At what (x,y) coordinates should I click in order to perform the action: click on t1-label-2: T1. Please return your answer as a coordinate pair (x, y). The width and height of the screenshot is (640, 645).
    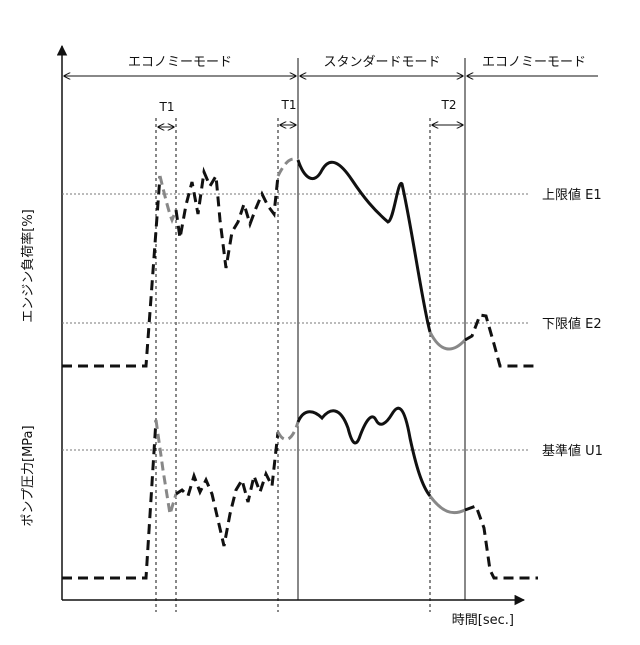
    Looking at the image, I should click on (289, 105).